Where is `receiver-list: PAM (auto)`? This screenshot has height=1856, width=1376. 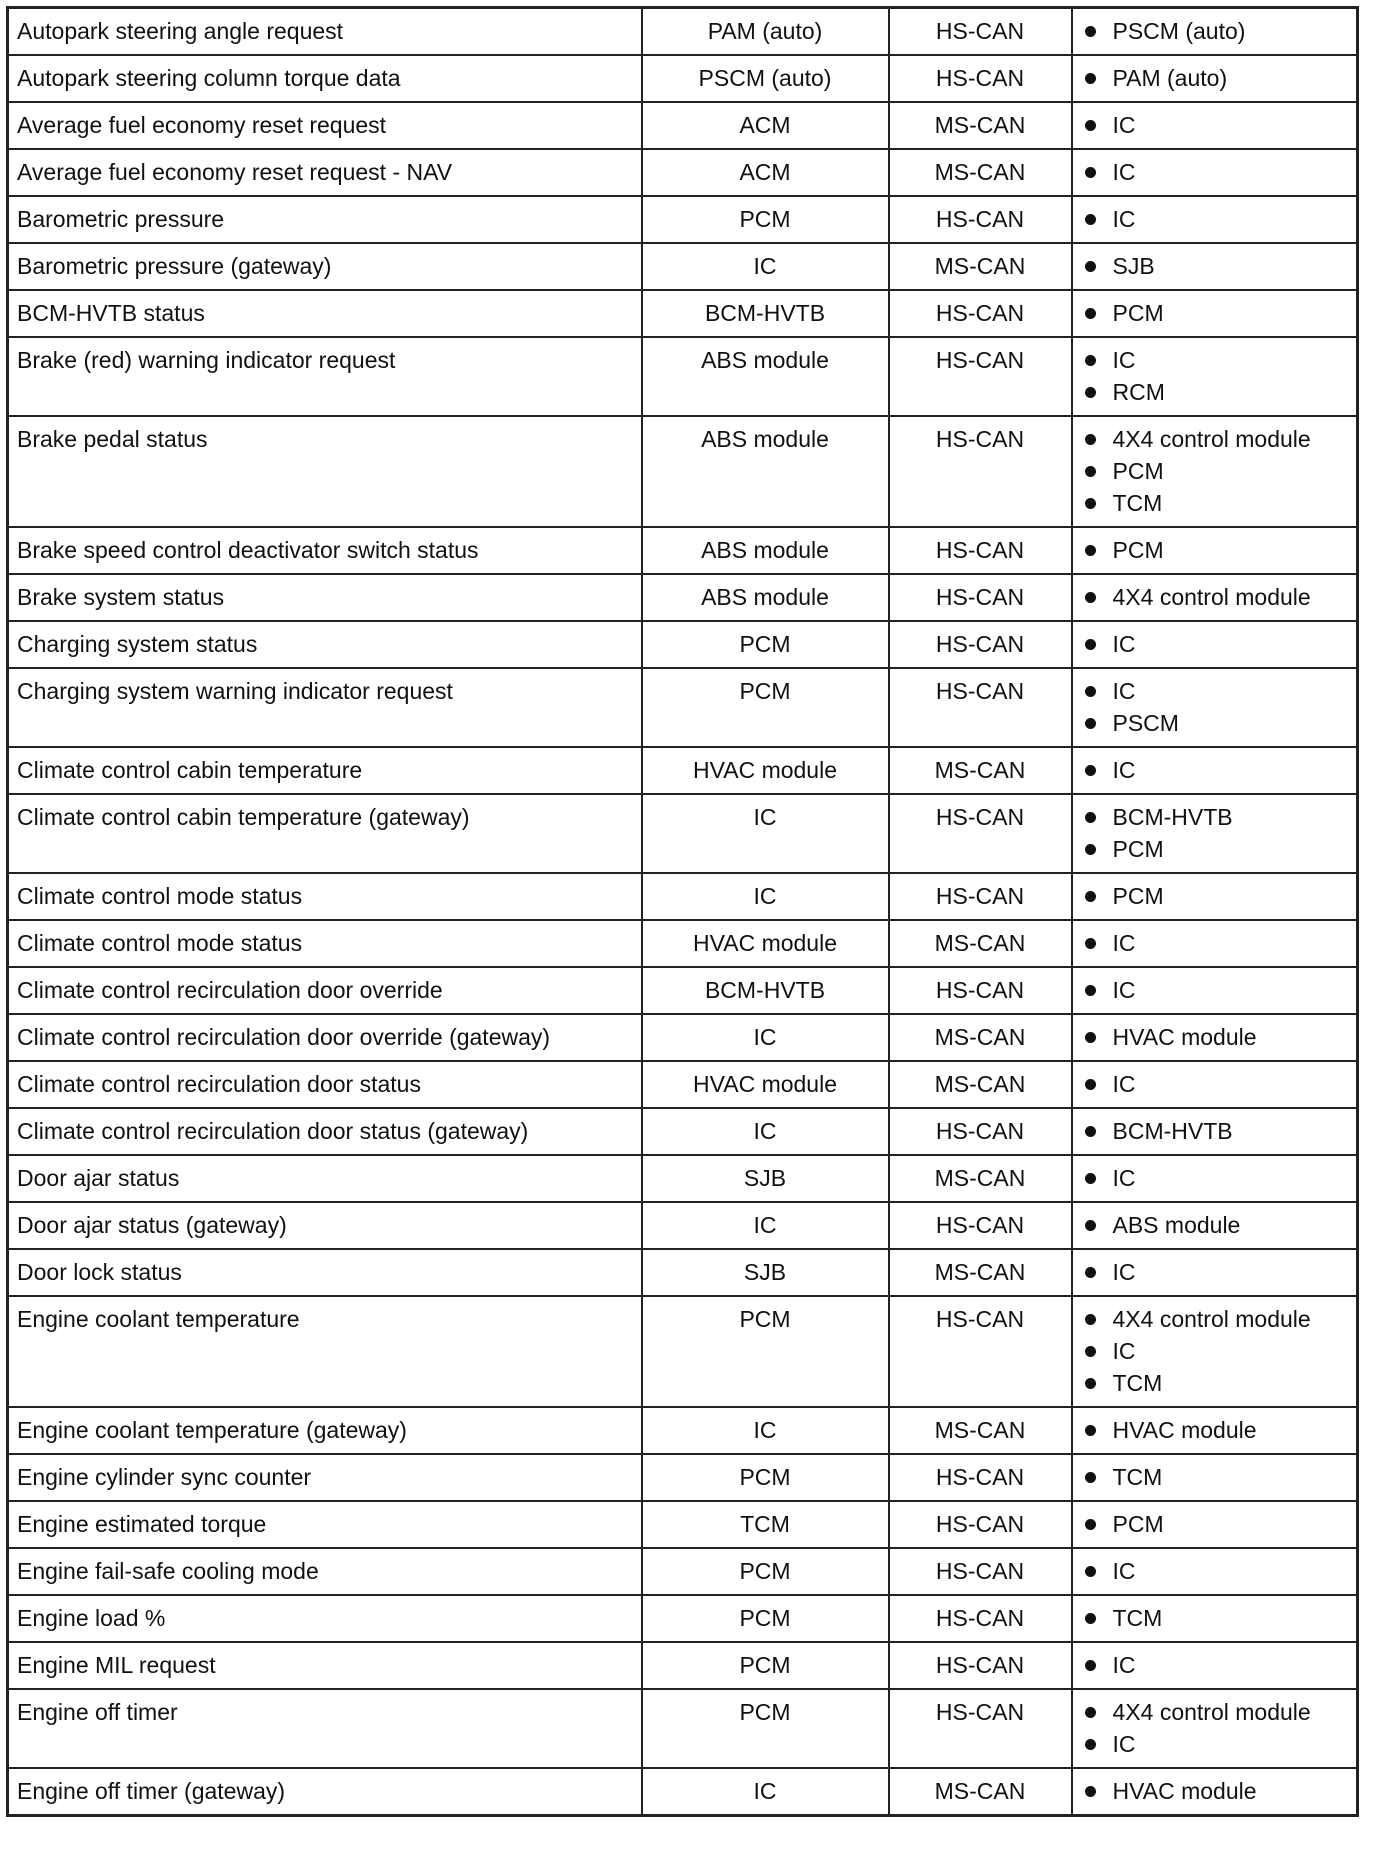 receiver-list: PAM (auto) is located at coordinates (1215, 78).